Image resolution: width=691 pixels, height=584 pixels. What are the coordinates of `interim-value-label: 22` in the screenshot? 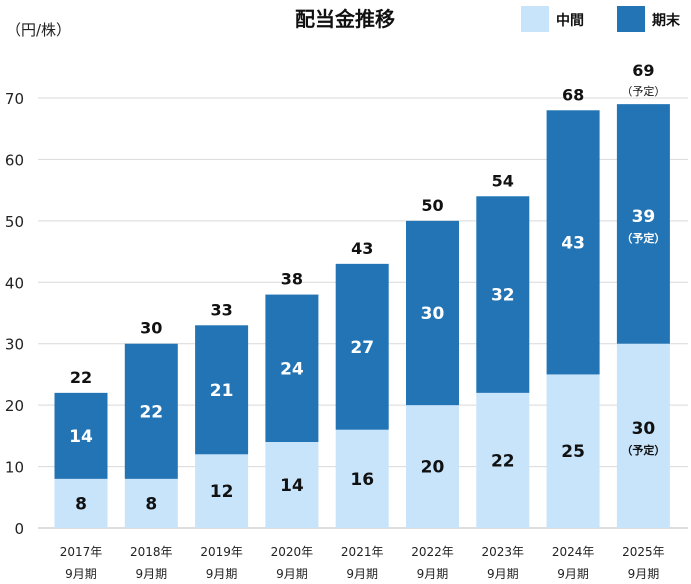 It's located at (503, 461).